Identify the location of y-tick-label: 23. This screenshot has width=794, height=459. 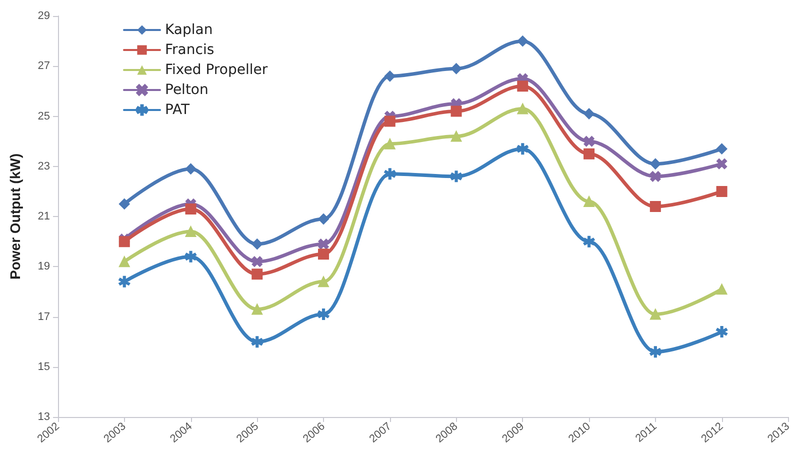
(44, 166).